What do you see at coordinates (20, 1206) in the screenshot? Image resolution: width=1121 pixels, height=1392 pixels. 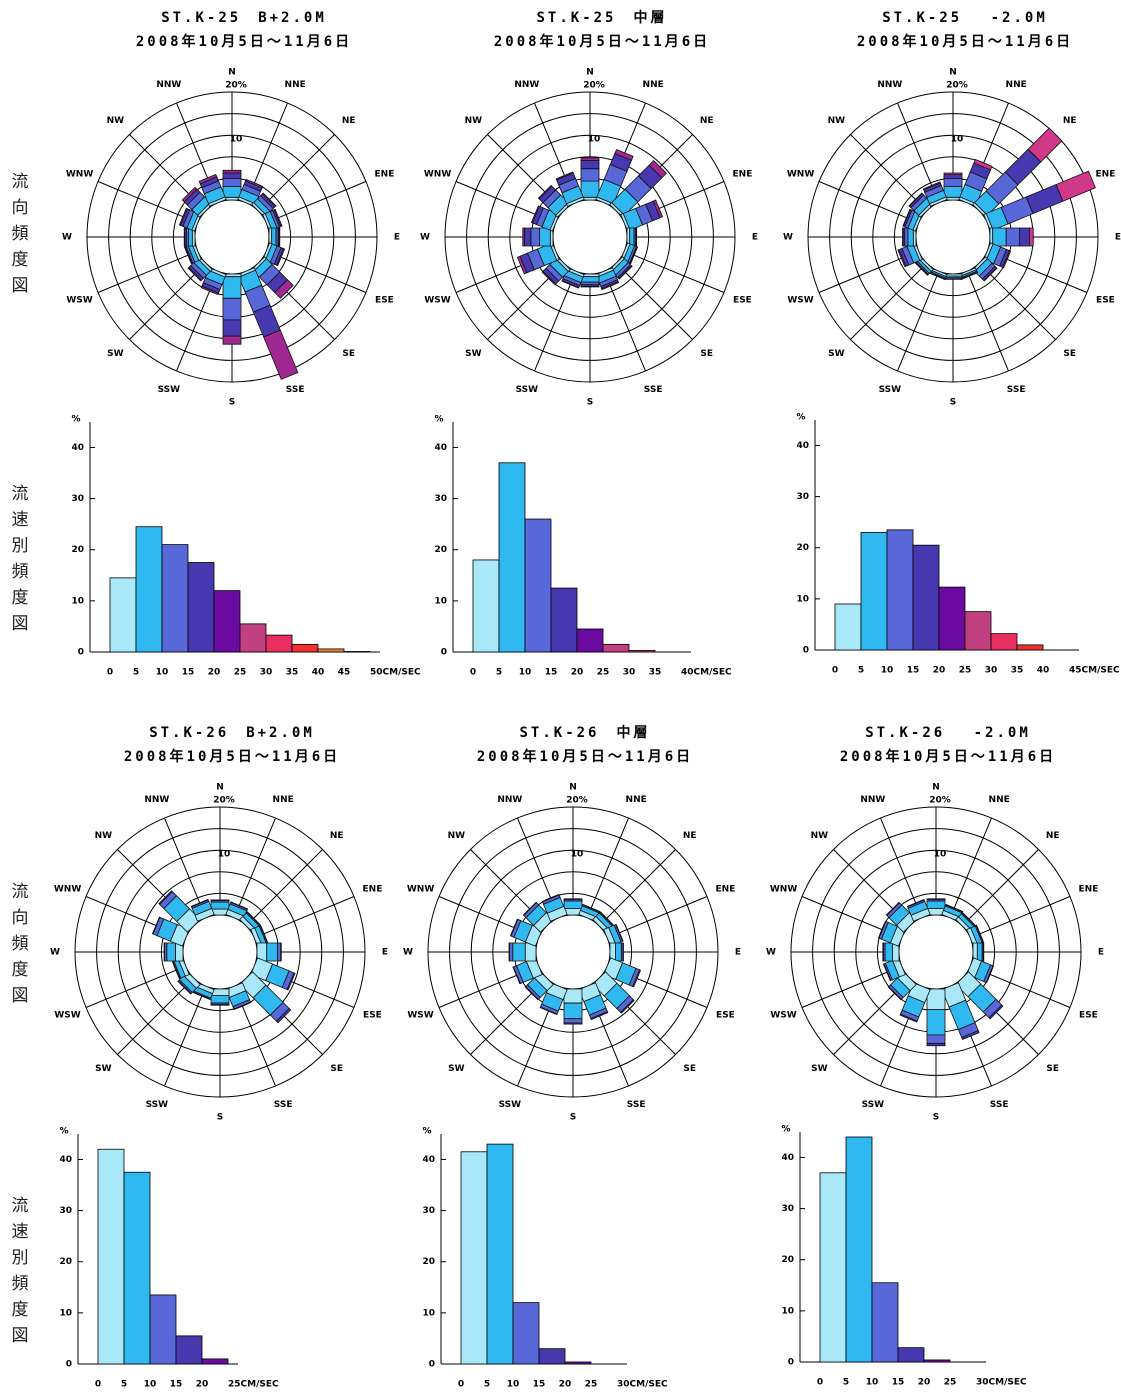 I see `side-label-char: 流` at bounding box center [20, 1206].